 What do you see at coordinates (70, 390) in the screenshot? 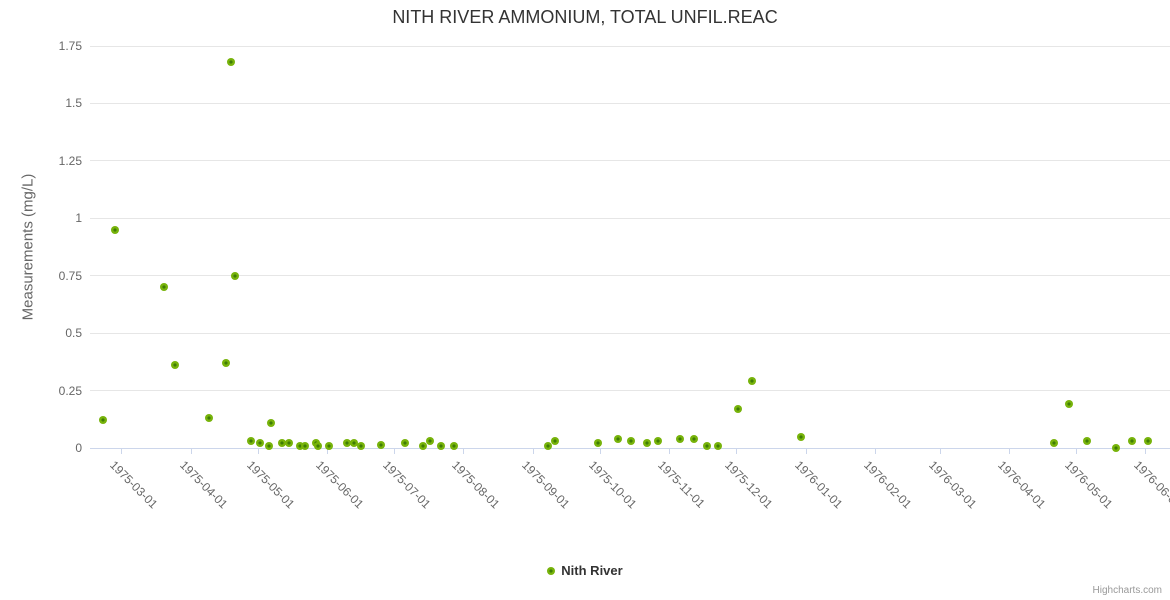
I see `y-axis-label: 0.25` at bounding box center [70, 390].